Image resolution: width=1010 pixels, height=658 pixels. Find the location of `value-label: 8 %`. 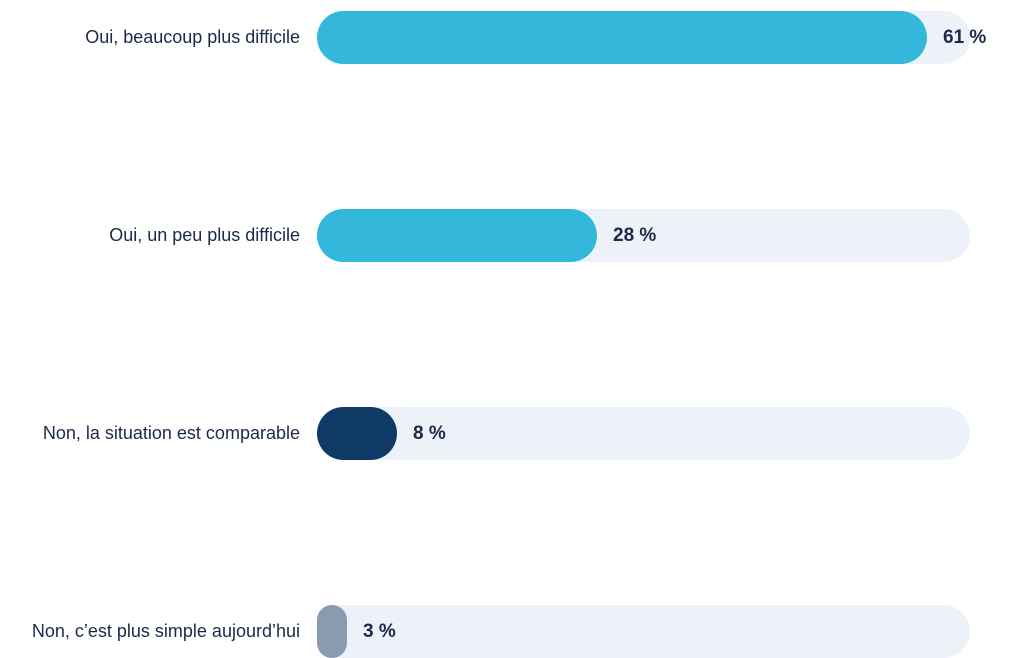

value-label: 8 % is located at coordinates (429, 433).